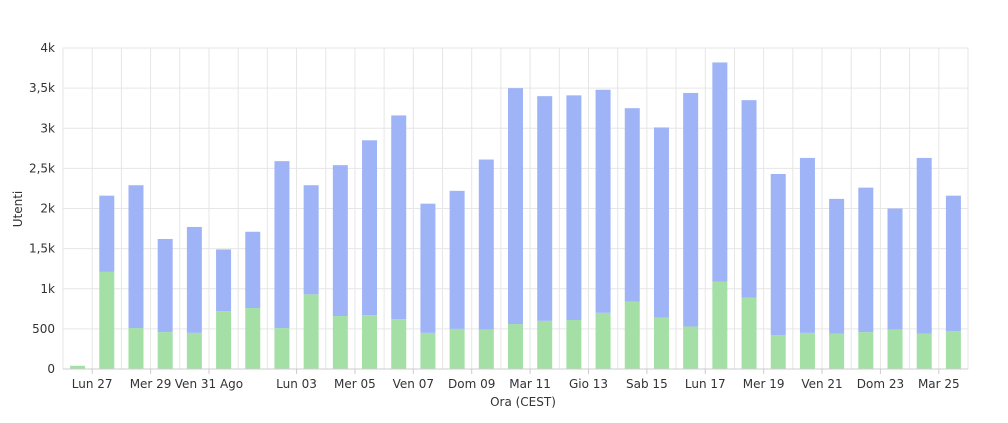 The image size is (1008, 423). Describe the element at coordinates (47, 128) in the screenshot. I see `y-tick-label: 3k` at that location.